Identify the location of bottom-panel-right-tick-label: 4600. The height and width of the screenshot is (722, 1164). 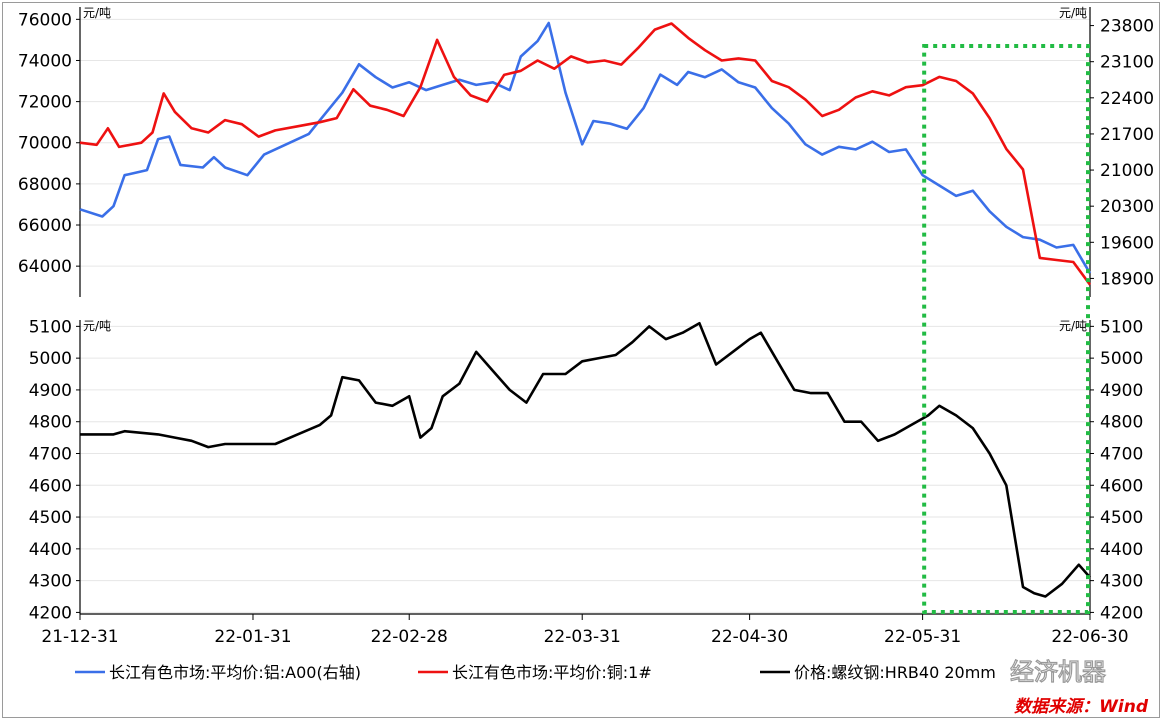
(1121, 486).